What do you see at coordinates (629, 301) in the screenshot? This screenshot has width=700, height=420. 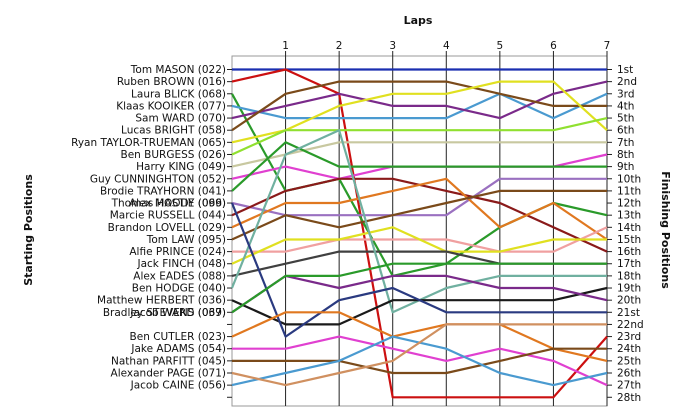 I see `finishing-position-label: 20th` at bounding box center [629, 301].